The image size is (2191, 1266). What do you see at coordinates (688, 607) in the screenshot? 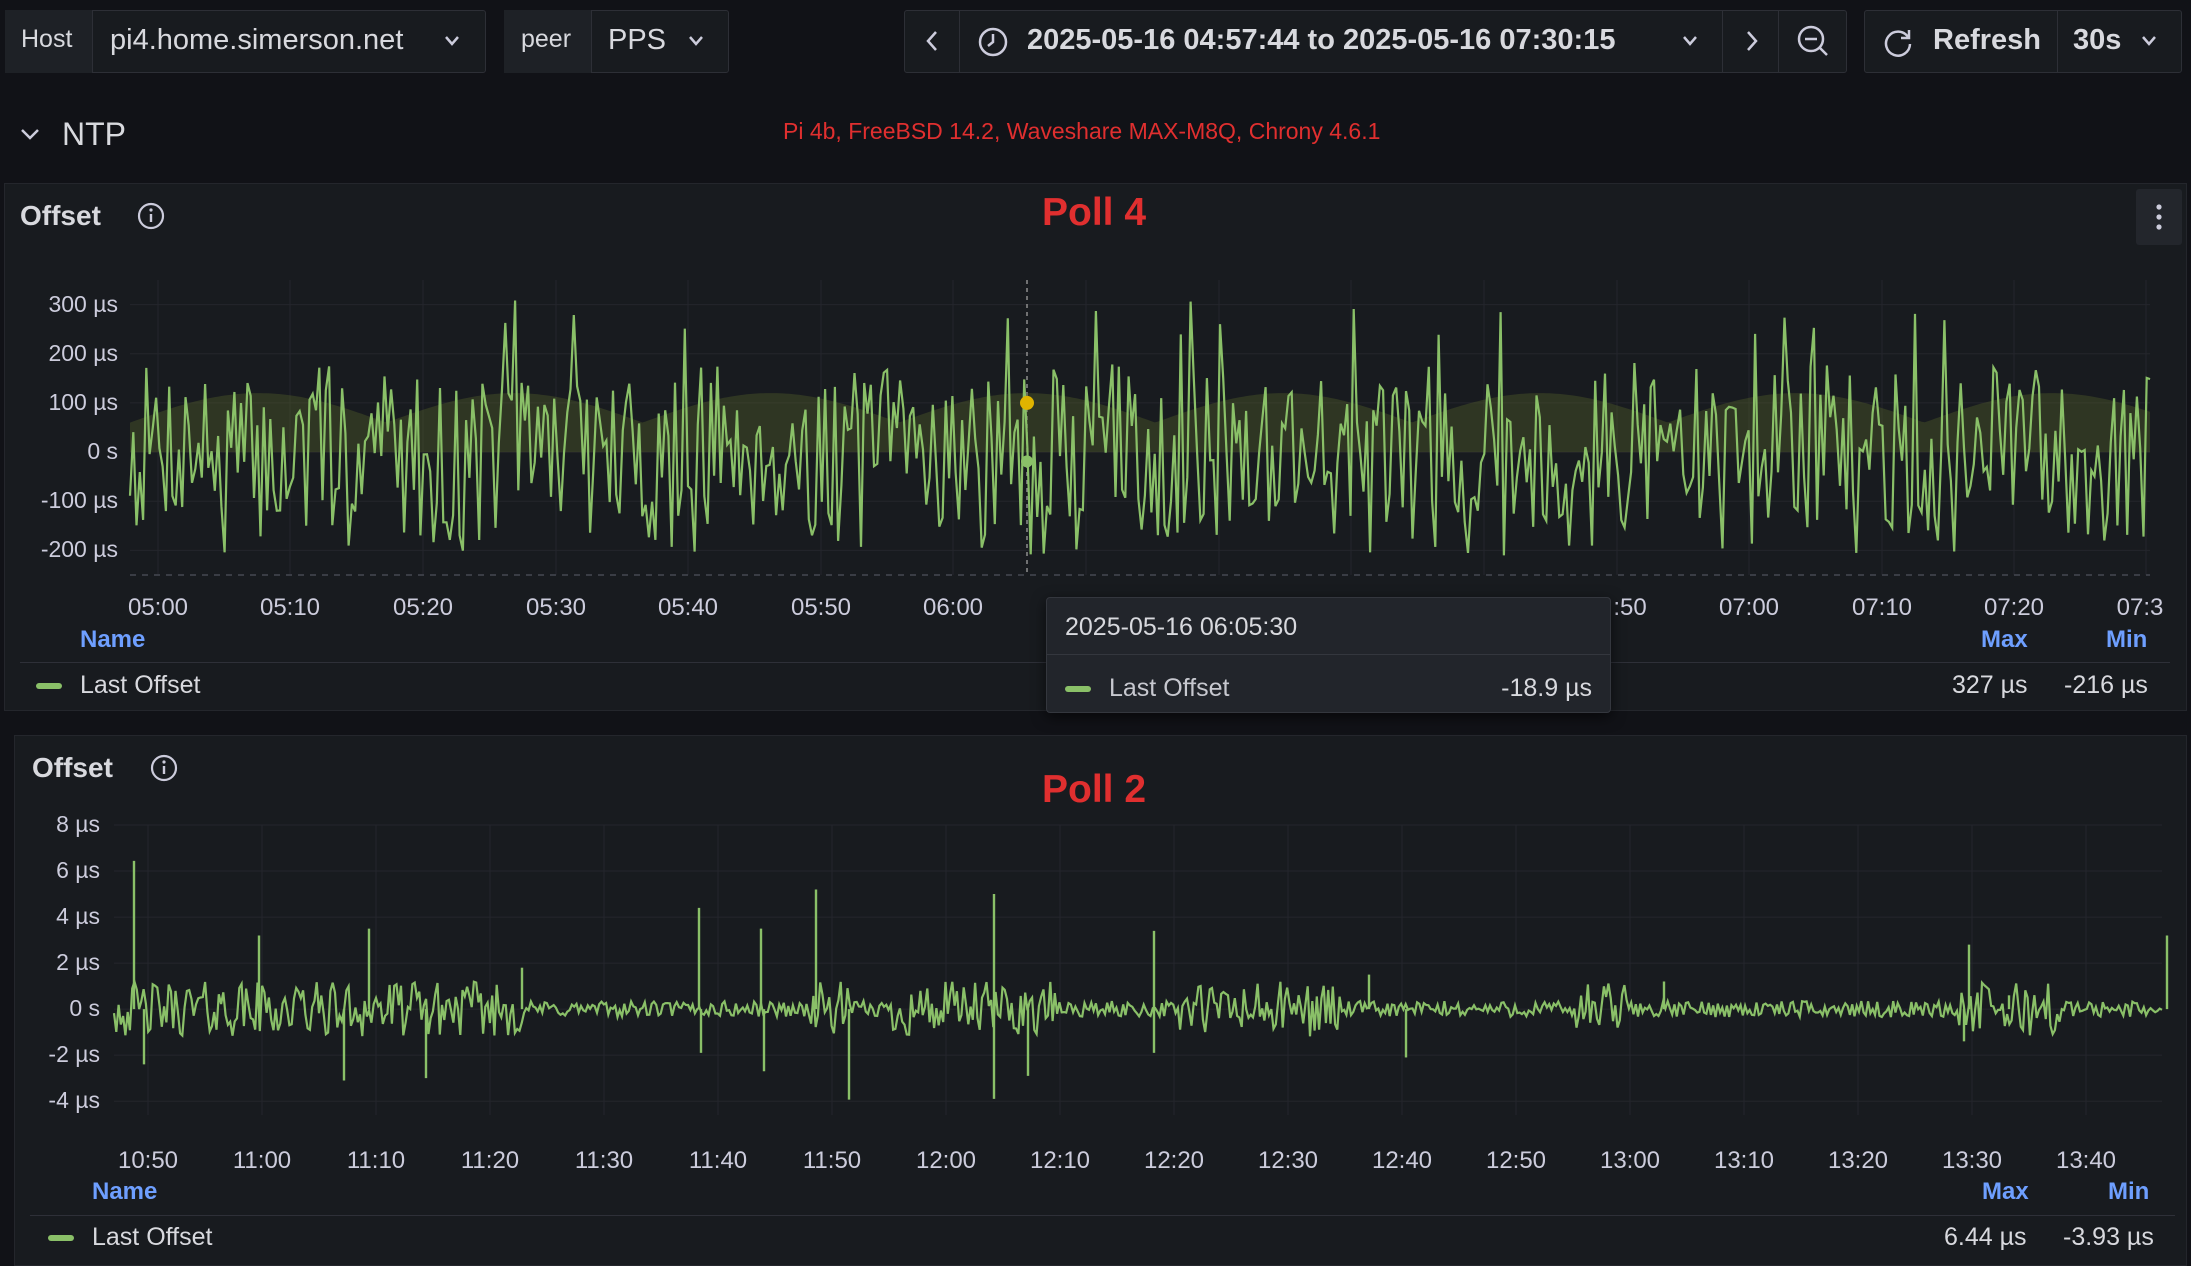
I see `x-tick-label: 05:40` at bounding box center [688, 607].